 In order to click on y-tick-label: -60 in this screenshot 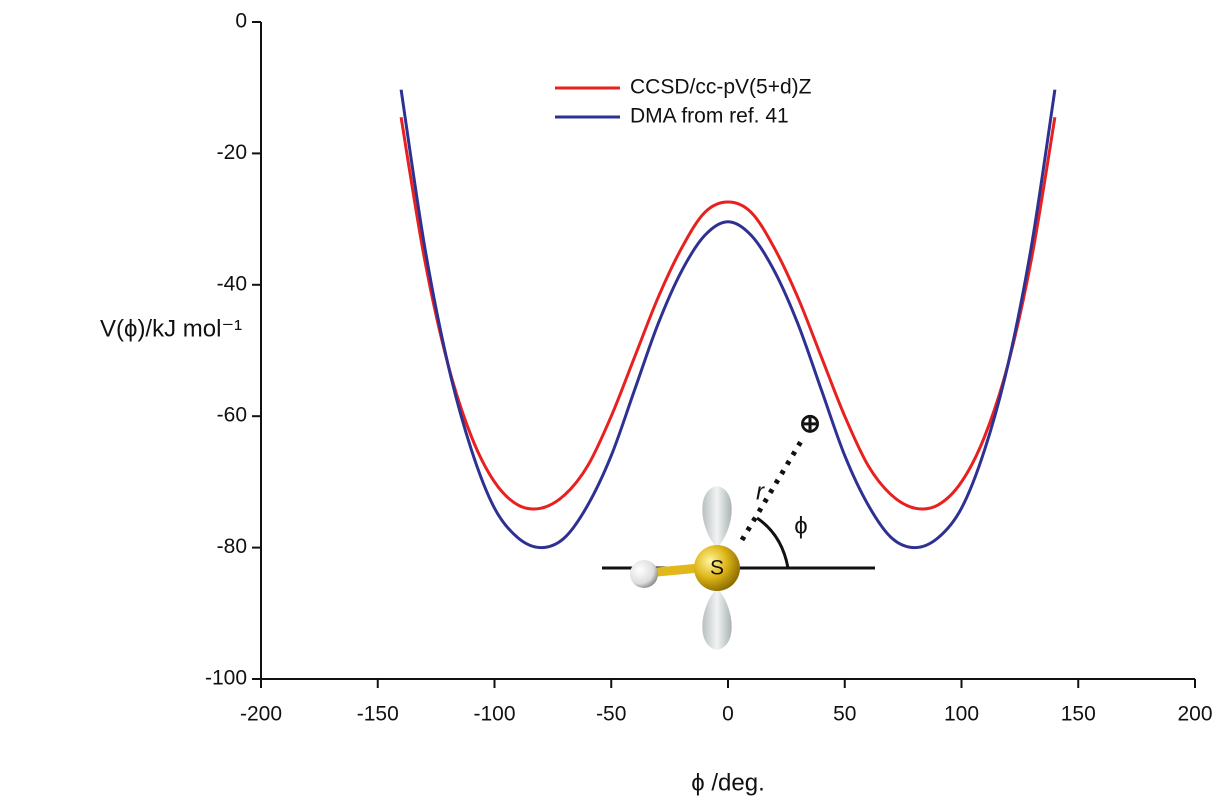, I will do `click(232, 415)`.